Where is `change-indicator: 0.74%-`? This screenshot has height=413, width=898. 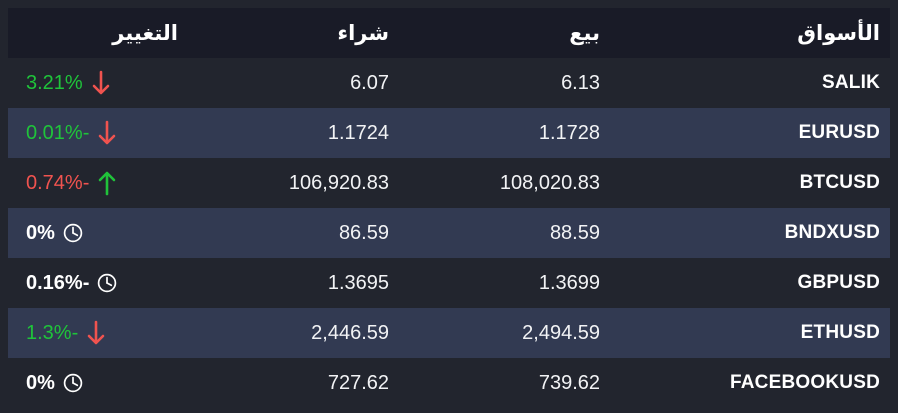
change-indicator: 0.74%- is located at coordinates (93, 183).